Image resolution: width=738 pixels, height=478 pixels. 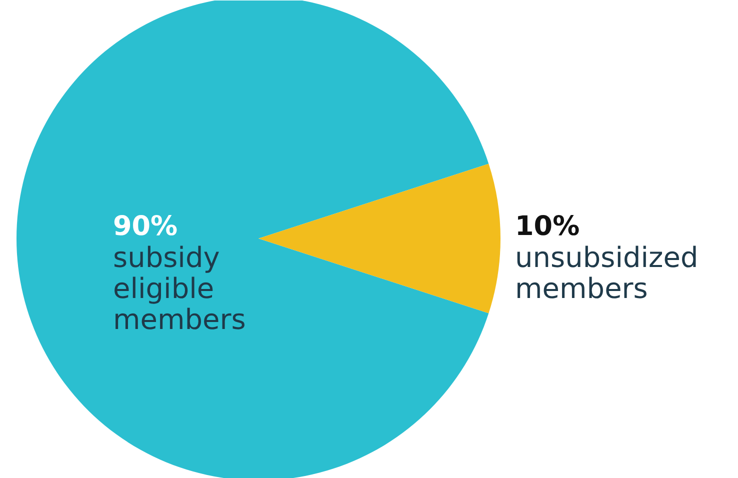 What do you see at coordinates (547, 226) in the screenshot?
I see `data-label: 10%` at bounding box center [547, 226].